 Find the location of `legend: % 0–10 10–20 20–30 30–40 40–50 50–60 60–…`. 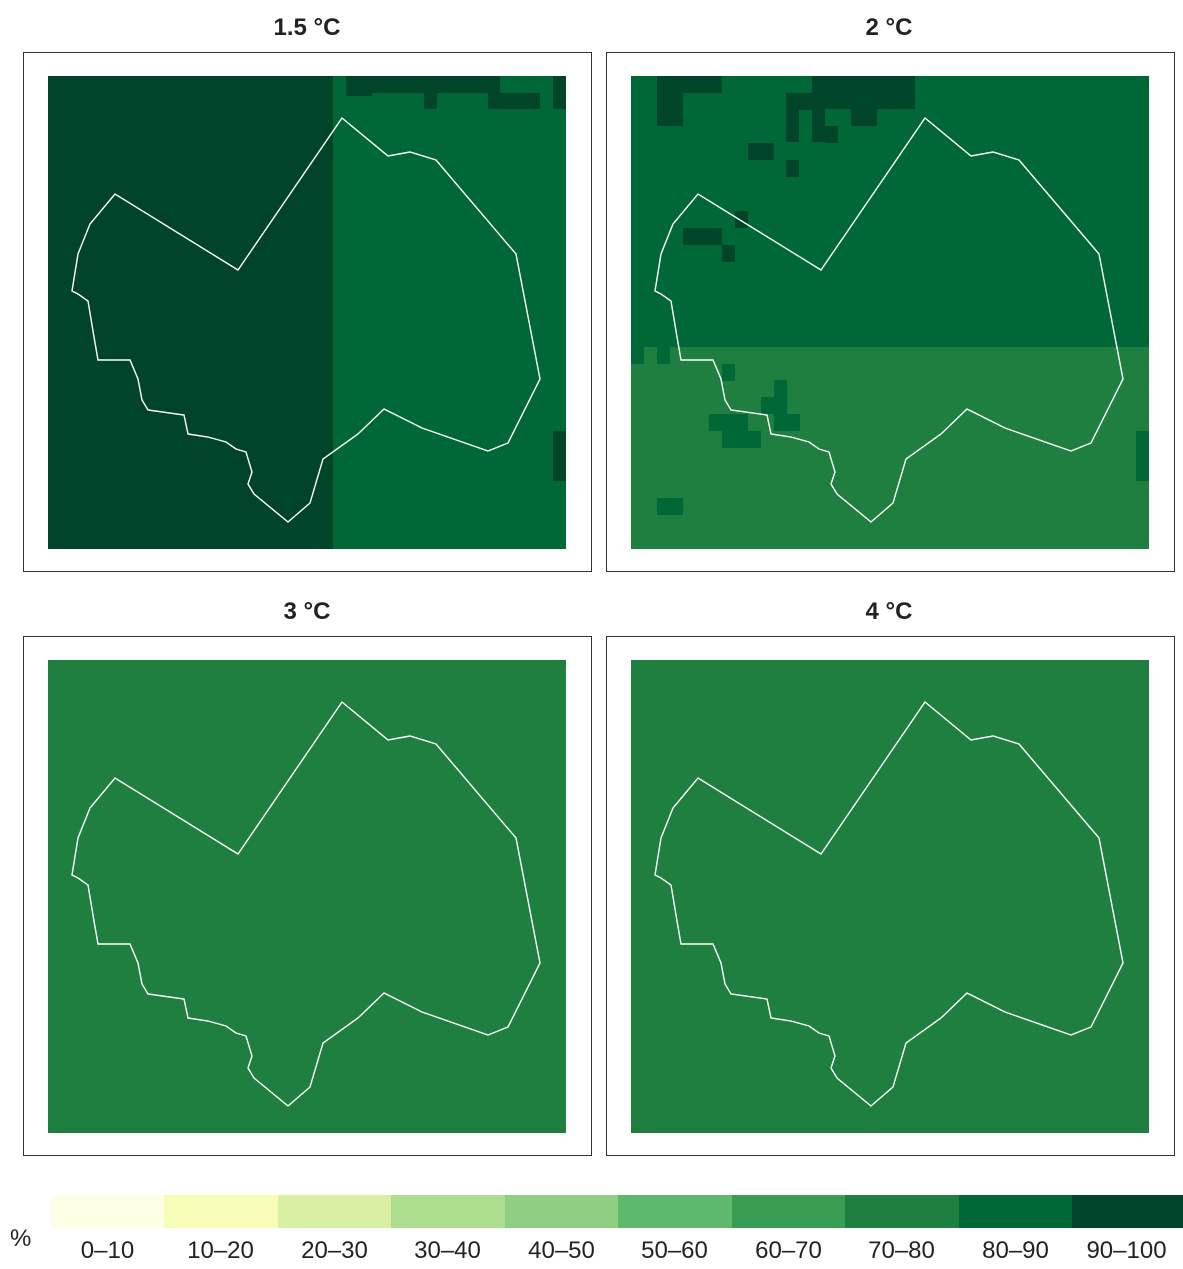

legend: % 0–10 10–20 20–30 30–40 40–50 50–60 60–… is located at coordinates (591, 1232).